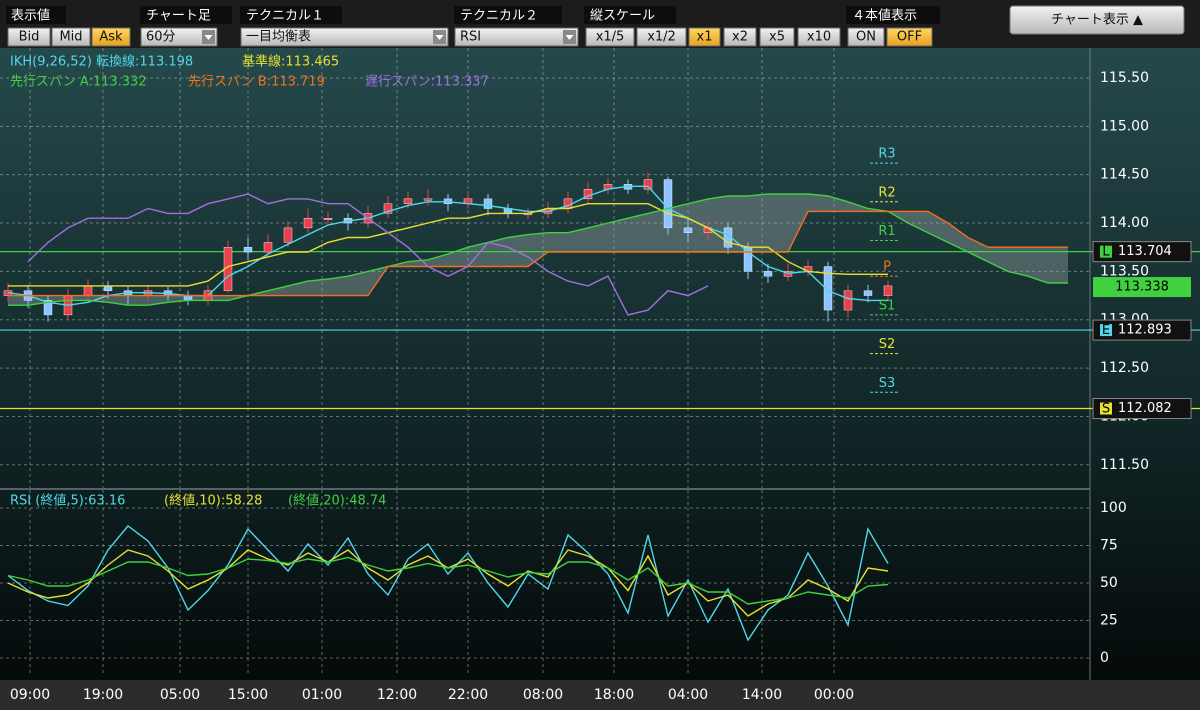 This screenshot has height=710, width=1200. I want to click on select-value: RSI, so click(470, 37).